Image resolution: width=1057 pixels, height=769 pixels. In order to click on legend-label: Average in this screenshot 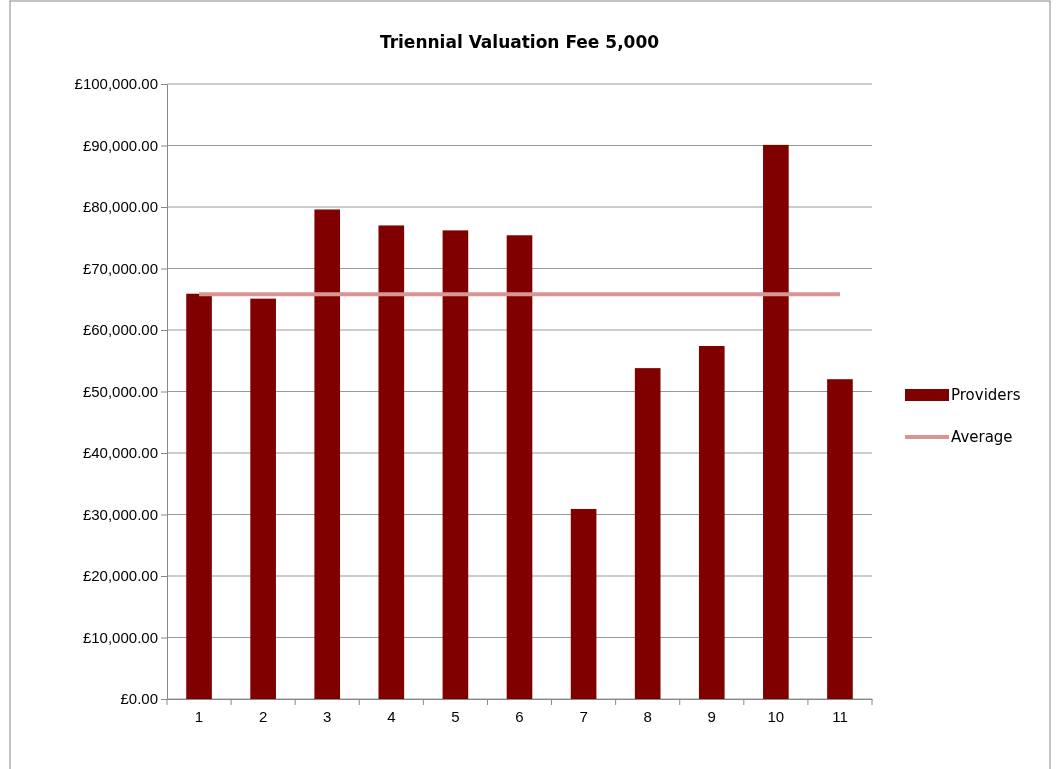, I will do `click(982, 437)`.